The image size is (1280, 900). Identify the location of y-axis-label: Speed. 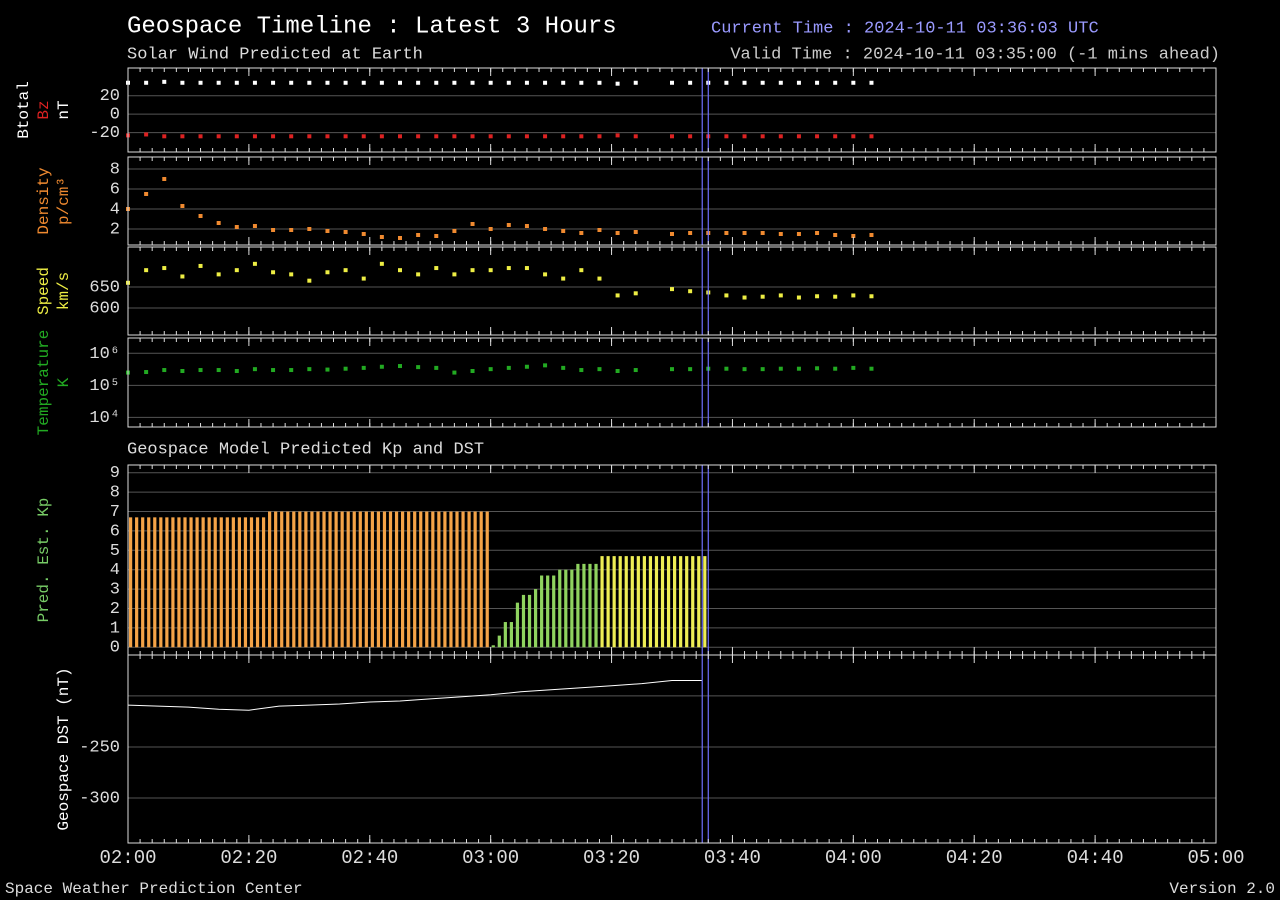
(44, 291).